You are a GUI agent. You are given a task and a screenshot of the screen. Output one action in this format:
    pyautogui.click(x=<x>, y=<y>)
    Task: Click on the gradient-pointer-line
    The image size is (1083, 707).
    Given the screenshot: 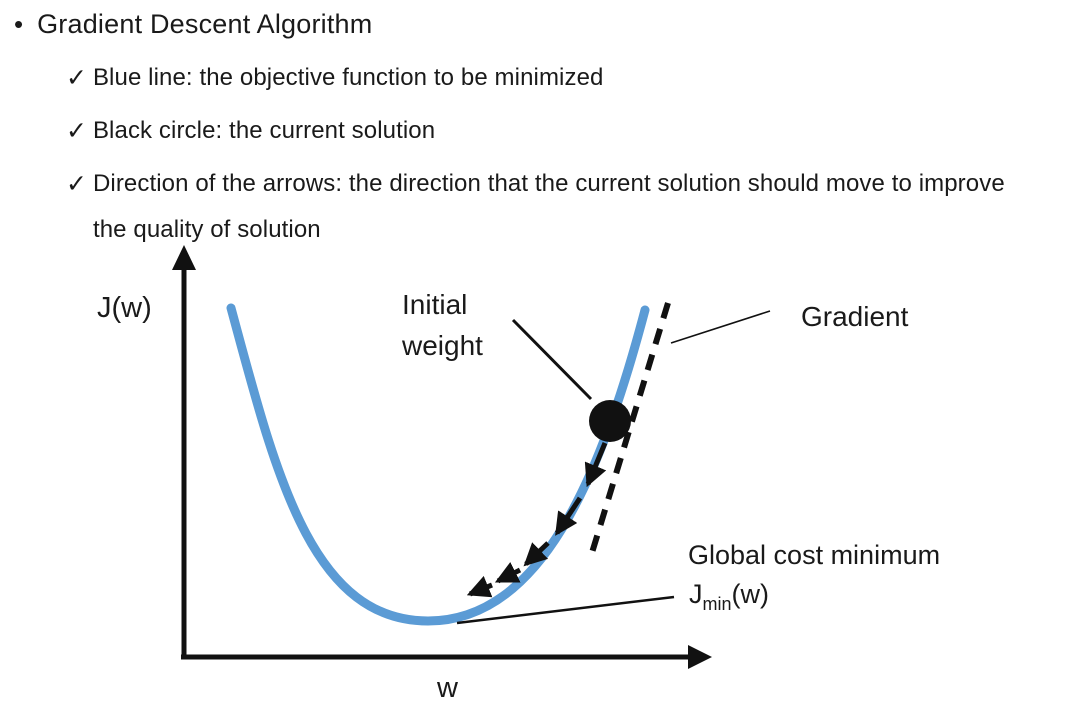 What is the action you would take?
    pyautogui.click(x=720, y=327)
    